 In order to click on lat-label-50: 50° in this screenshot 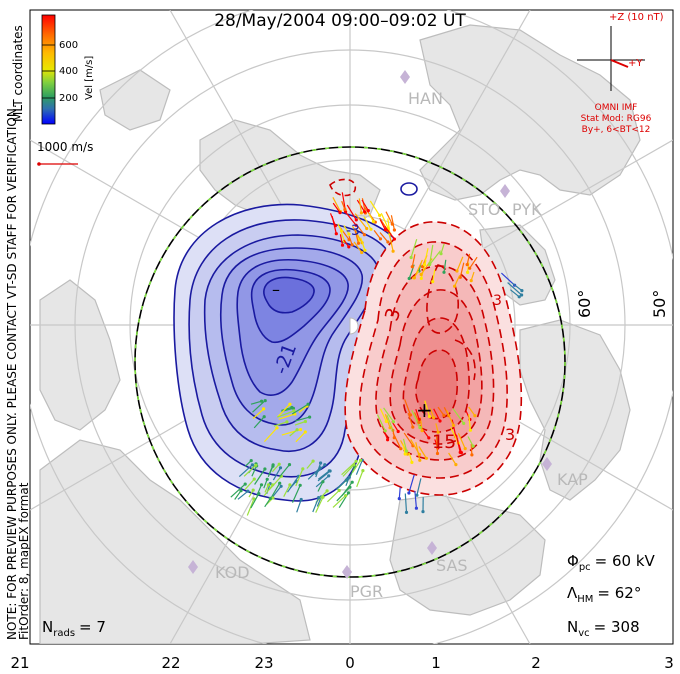, I will do `click(659, 304)`.